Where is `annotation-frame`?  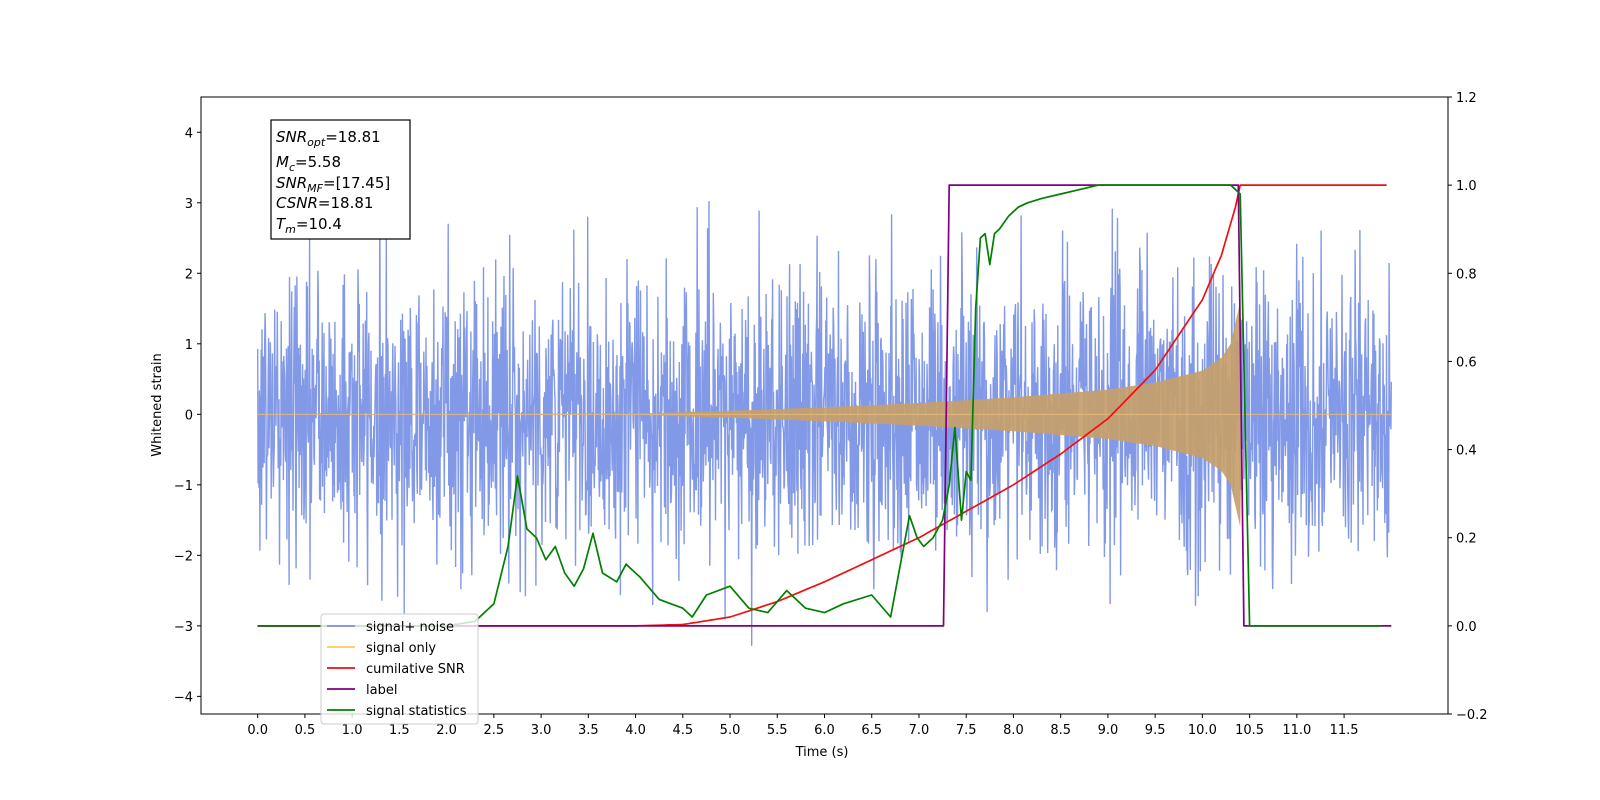 annotation-frame is located at coordinates (340, 179).